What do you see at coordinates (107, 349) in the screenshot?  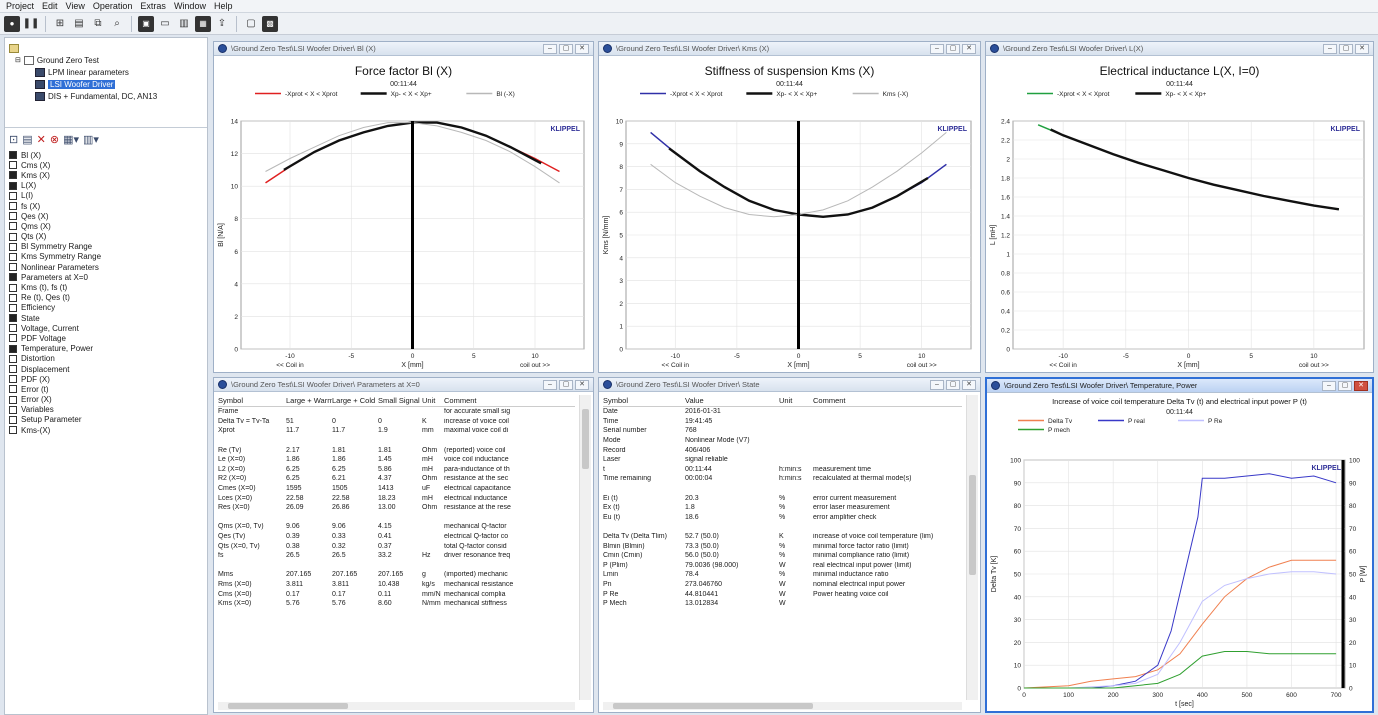 I see `parameter-item: Temperature, Power` at bounding box center [107, 349].